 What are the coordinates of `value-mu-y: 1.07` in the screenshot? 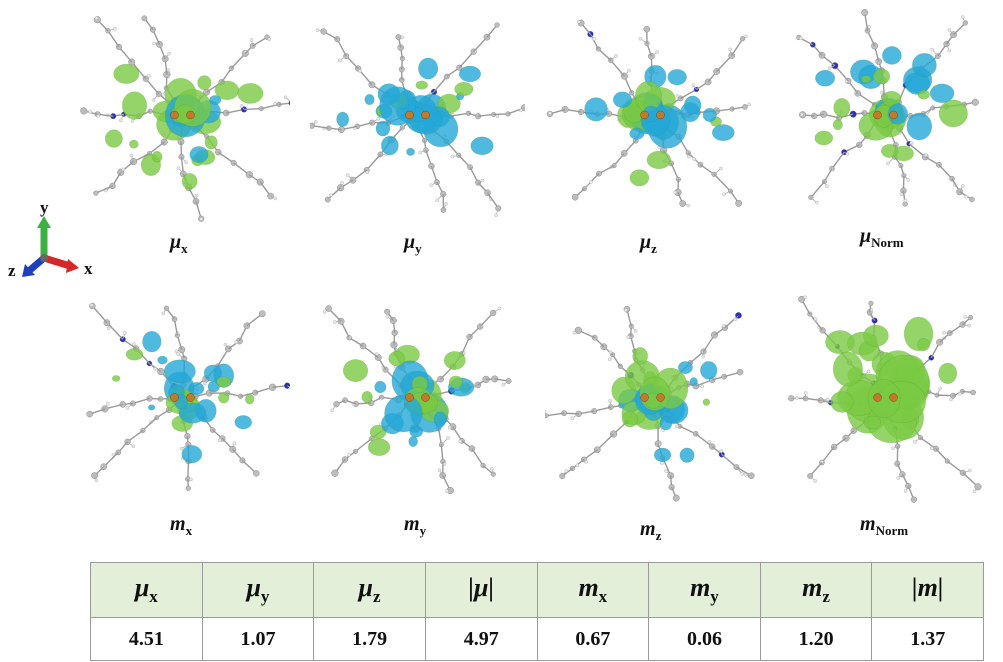 It's located at (258, 639).